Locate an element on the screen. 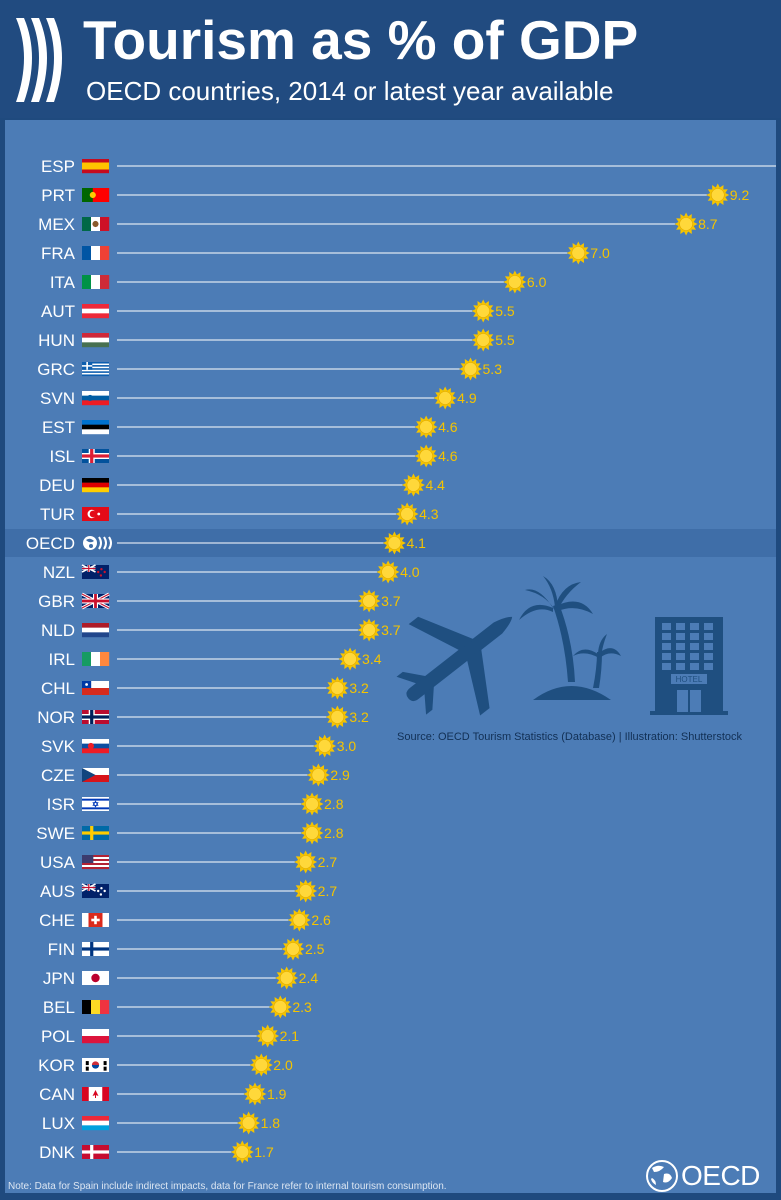  country-label-fra: FRA is located at coordinates (58, 253).